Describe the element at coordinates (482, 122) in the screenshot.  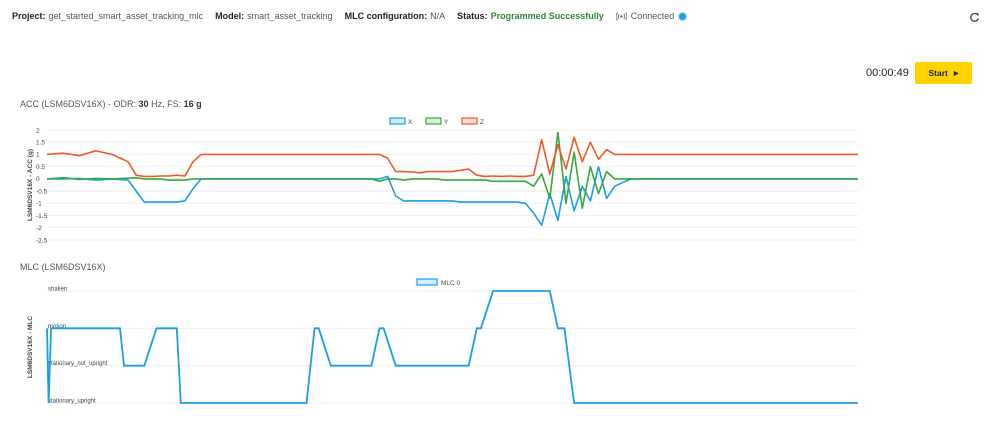
I see `legend-label: Z` at that location.